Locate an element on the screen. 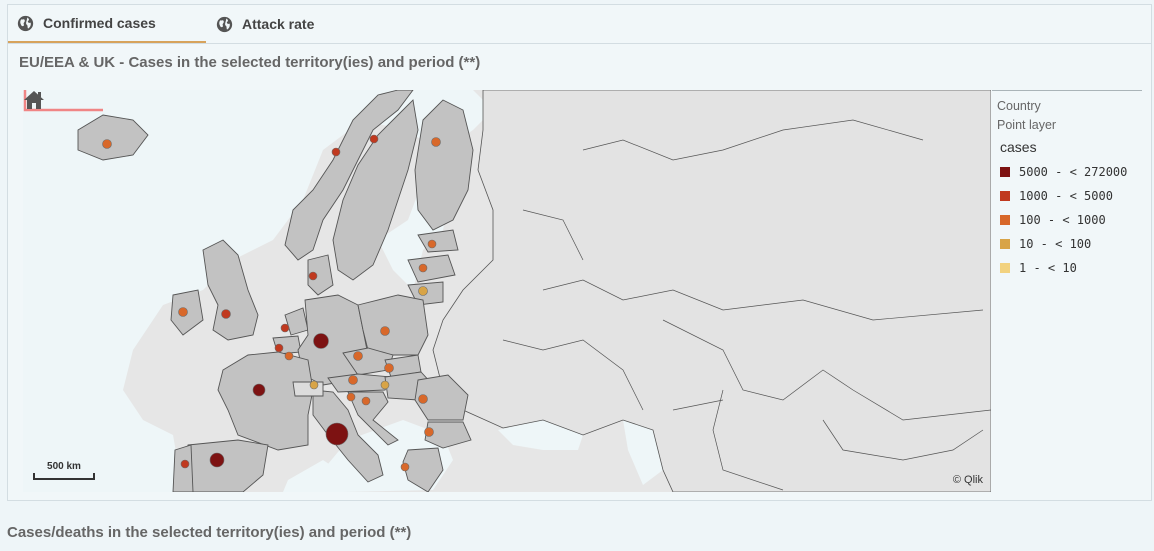 The height and width of the screenshot is (551, 1154). map-point-belgium is located at coordinates (279, 348).